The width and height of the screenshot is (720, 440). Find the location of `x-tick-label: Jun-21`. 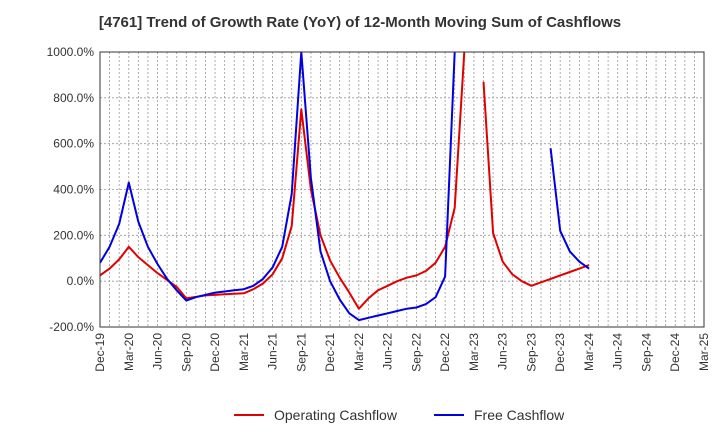

x-tick-label: Jun-21 is located at coordinates (273, 351).